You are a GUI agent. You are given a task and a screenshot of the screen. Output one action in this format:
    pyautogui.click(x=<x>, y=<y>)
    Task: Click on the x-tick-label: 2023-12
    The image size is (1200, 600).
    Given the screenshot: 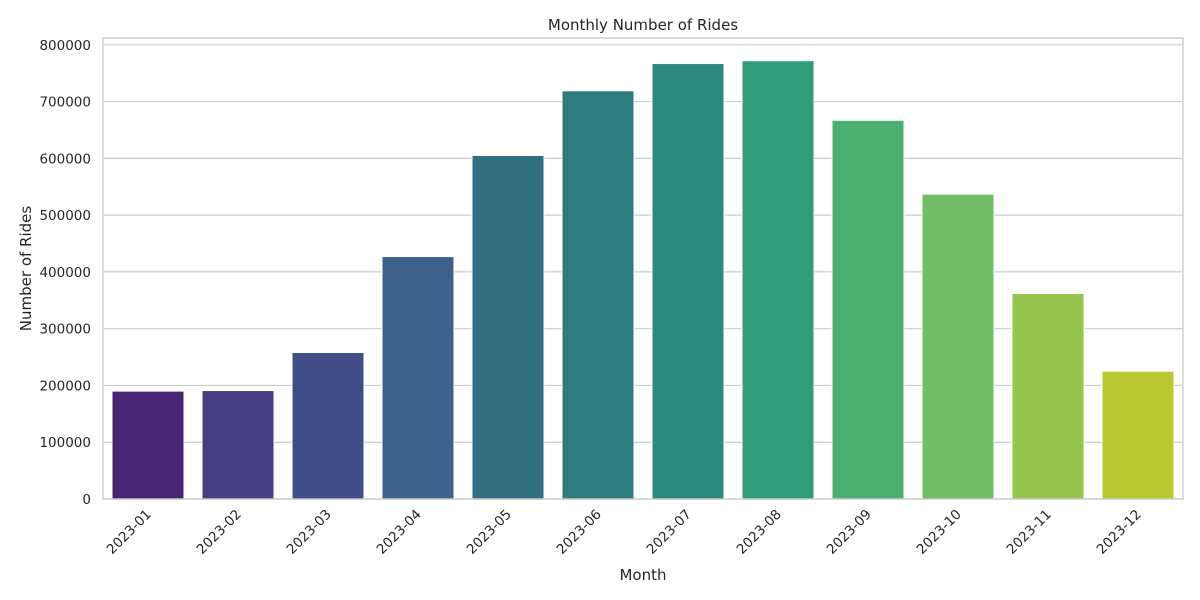 What is the action you would take?
    pyautogui.click(x=1119, y=532)
    